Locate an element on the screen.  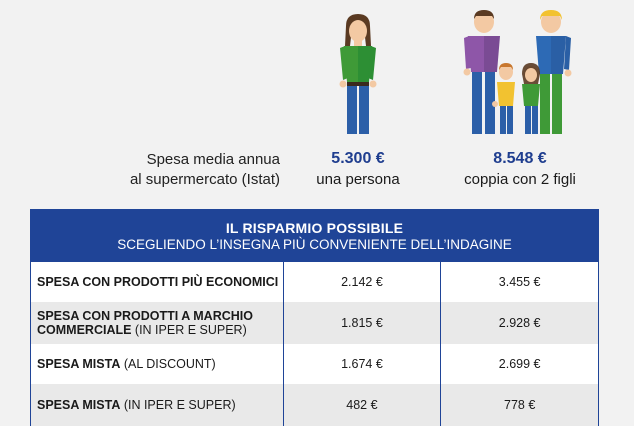
single-person-value: 1.815 € is located at coordinates (363, 323).